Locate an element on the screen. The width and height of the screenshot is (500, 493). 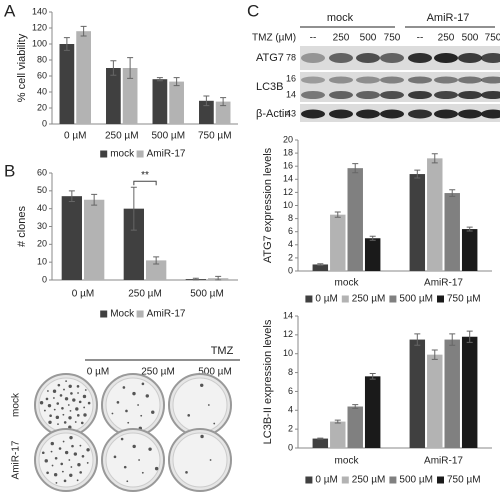
y-tick-label: 30 is located at coordinates (42, 226).